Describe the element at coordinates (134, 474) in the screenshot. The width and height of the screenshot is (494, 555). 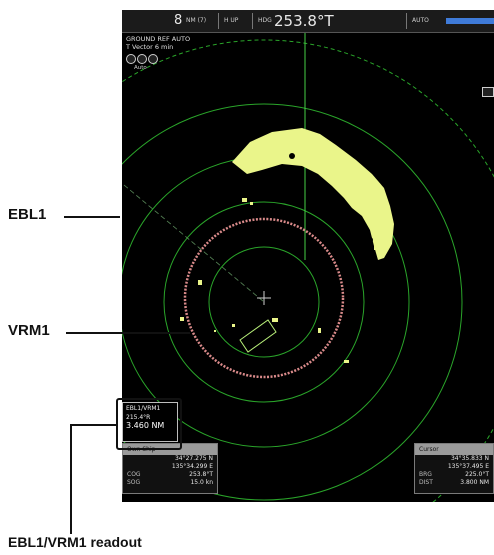
I see `cog-label: COG` at that location.